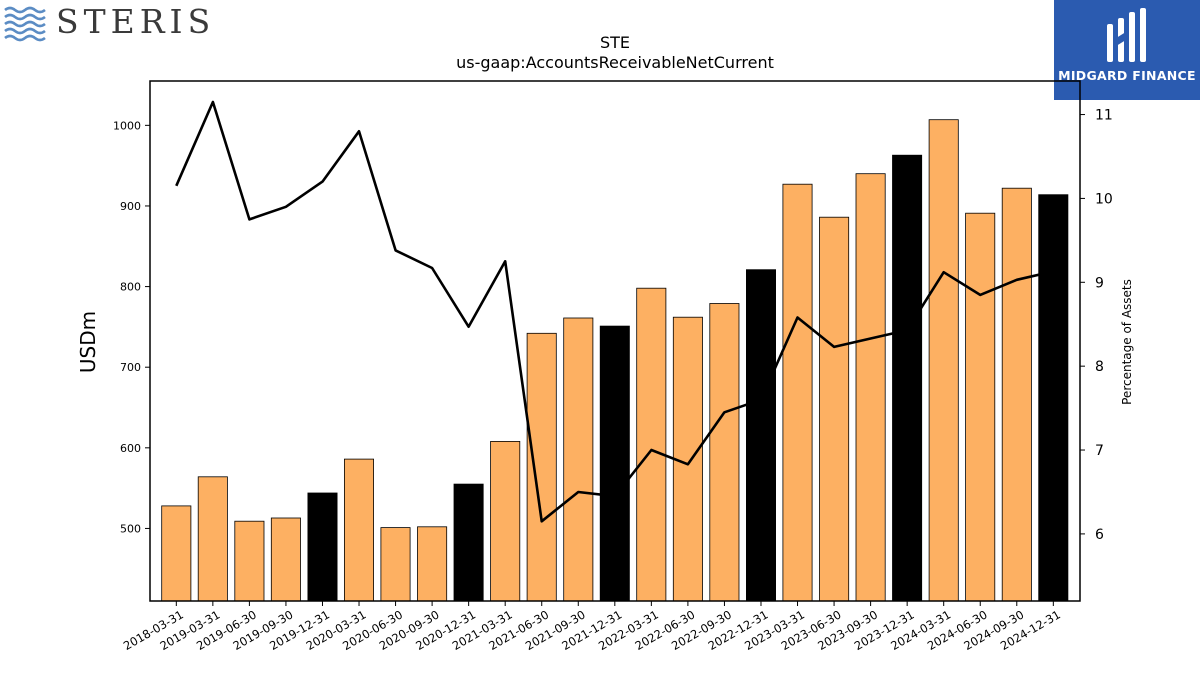  Describe the element at coordinates (1099, 451) in the screenshot. I see `y2-tick-label: 7` at that location.